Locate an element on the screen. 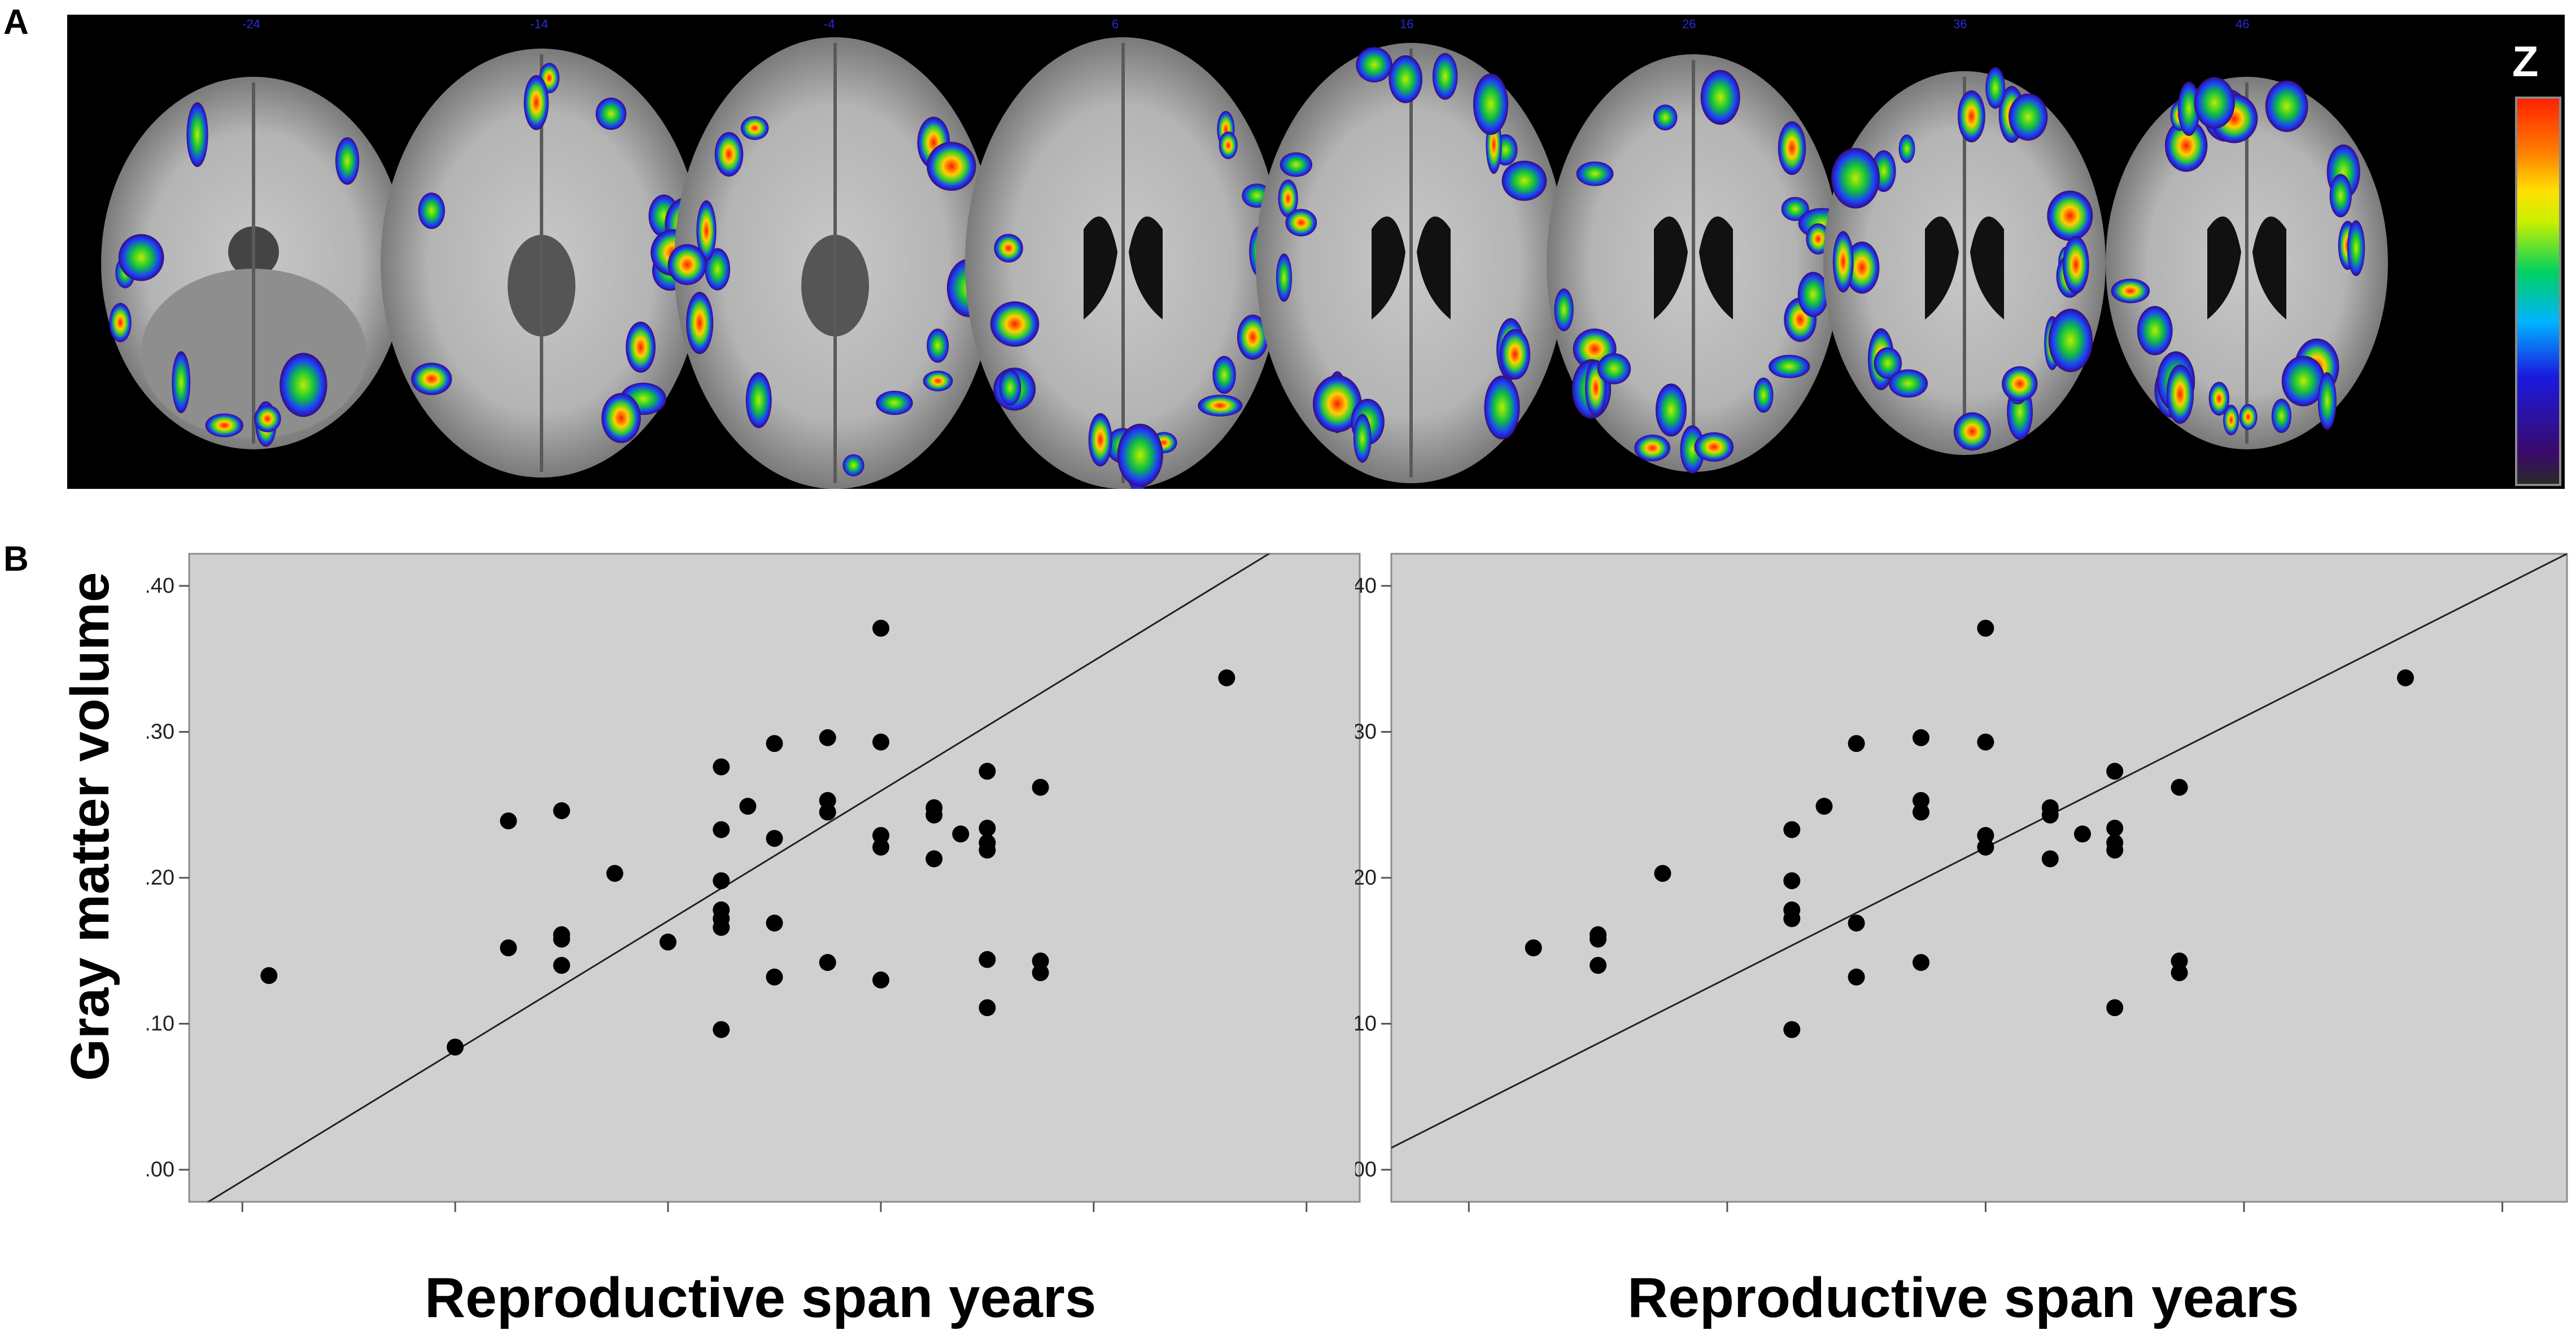 Image resolution: width=2576 pixels, height=1339 pixels. panel-b-label: B is located at coordinates (16, 559).